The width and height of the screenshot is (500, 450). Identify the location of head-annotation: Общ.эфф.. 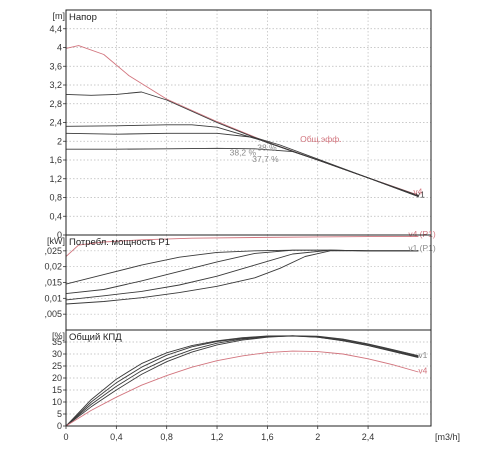
(321, 139).